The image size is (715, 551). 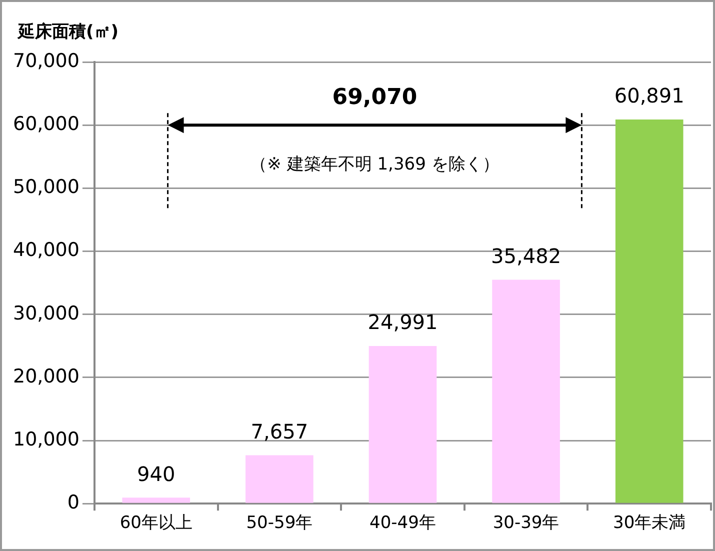 What do you see at coordinates (46, 124) in the screenshot?
I see `y-tick-label: 60,000` at bounding box center [46, 124].